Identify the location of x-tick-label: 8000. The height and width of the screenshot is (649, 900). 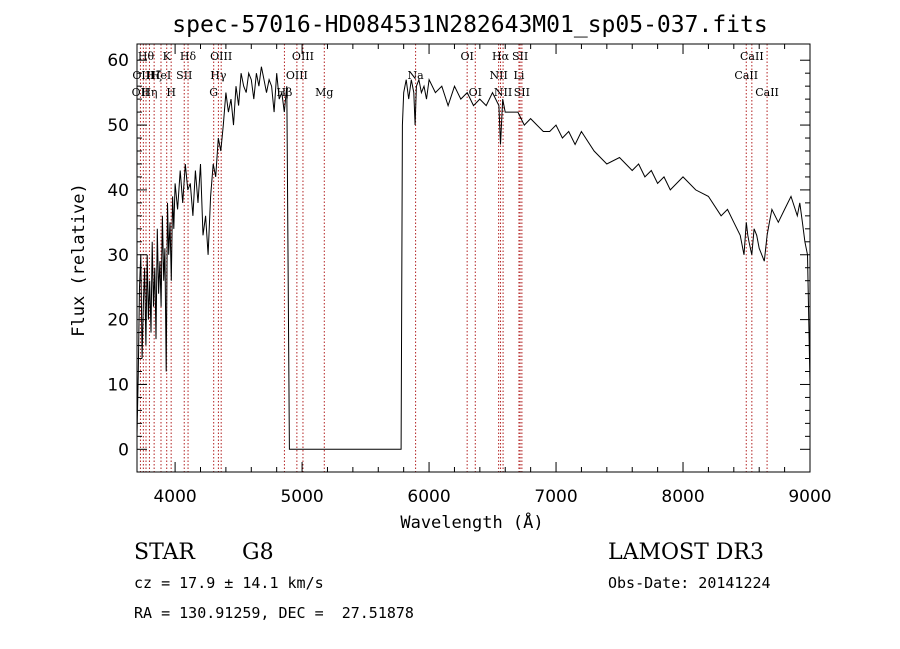
(682, 497).